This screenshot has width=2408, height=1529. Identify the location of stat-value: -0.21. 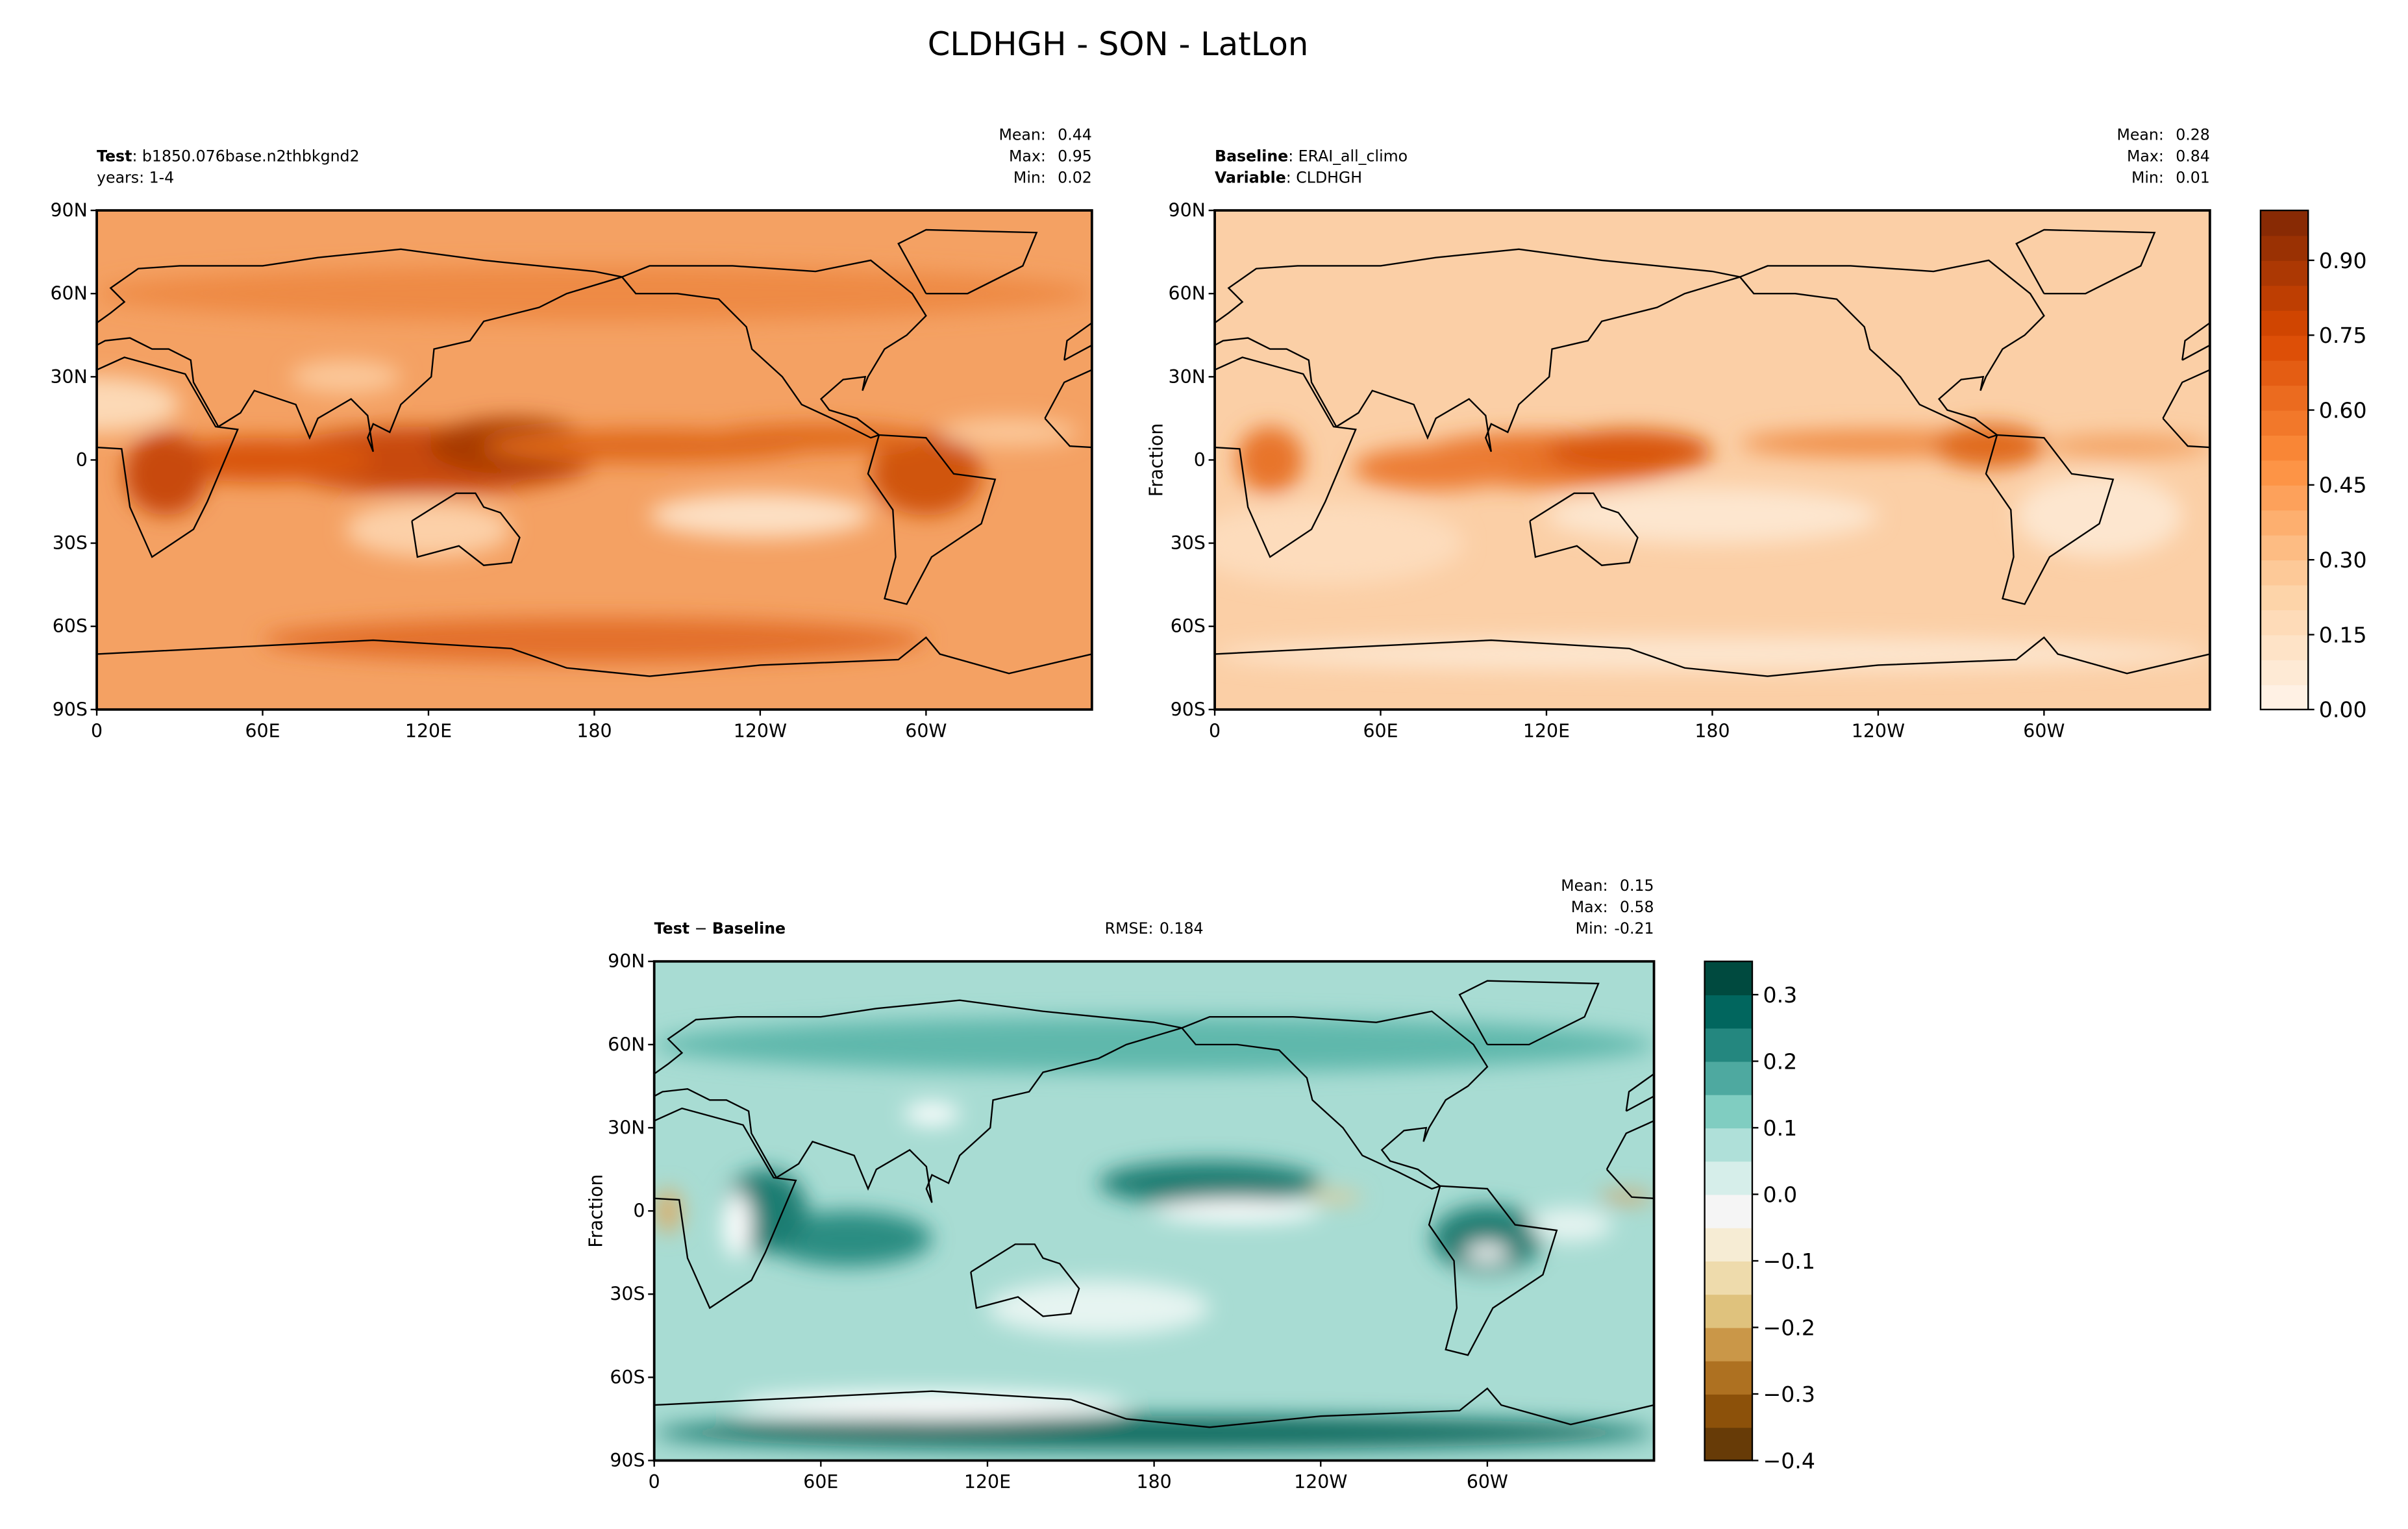
(1634, 928).